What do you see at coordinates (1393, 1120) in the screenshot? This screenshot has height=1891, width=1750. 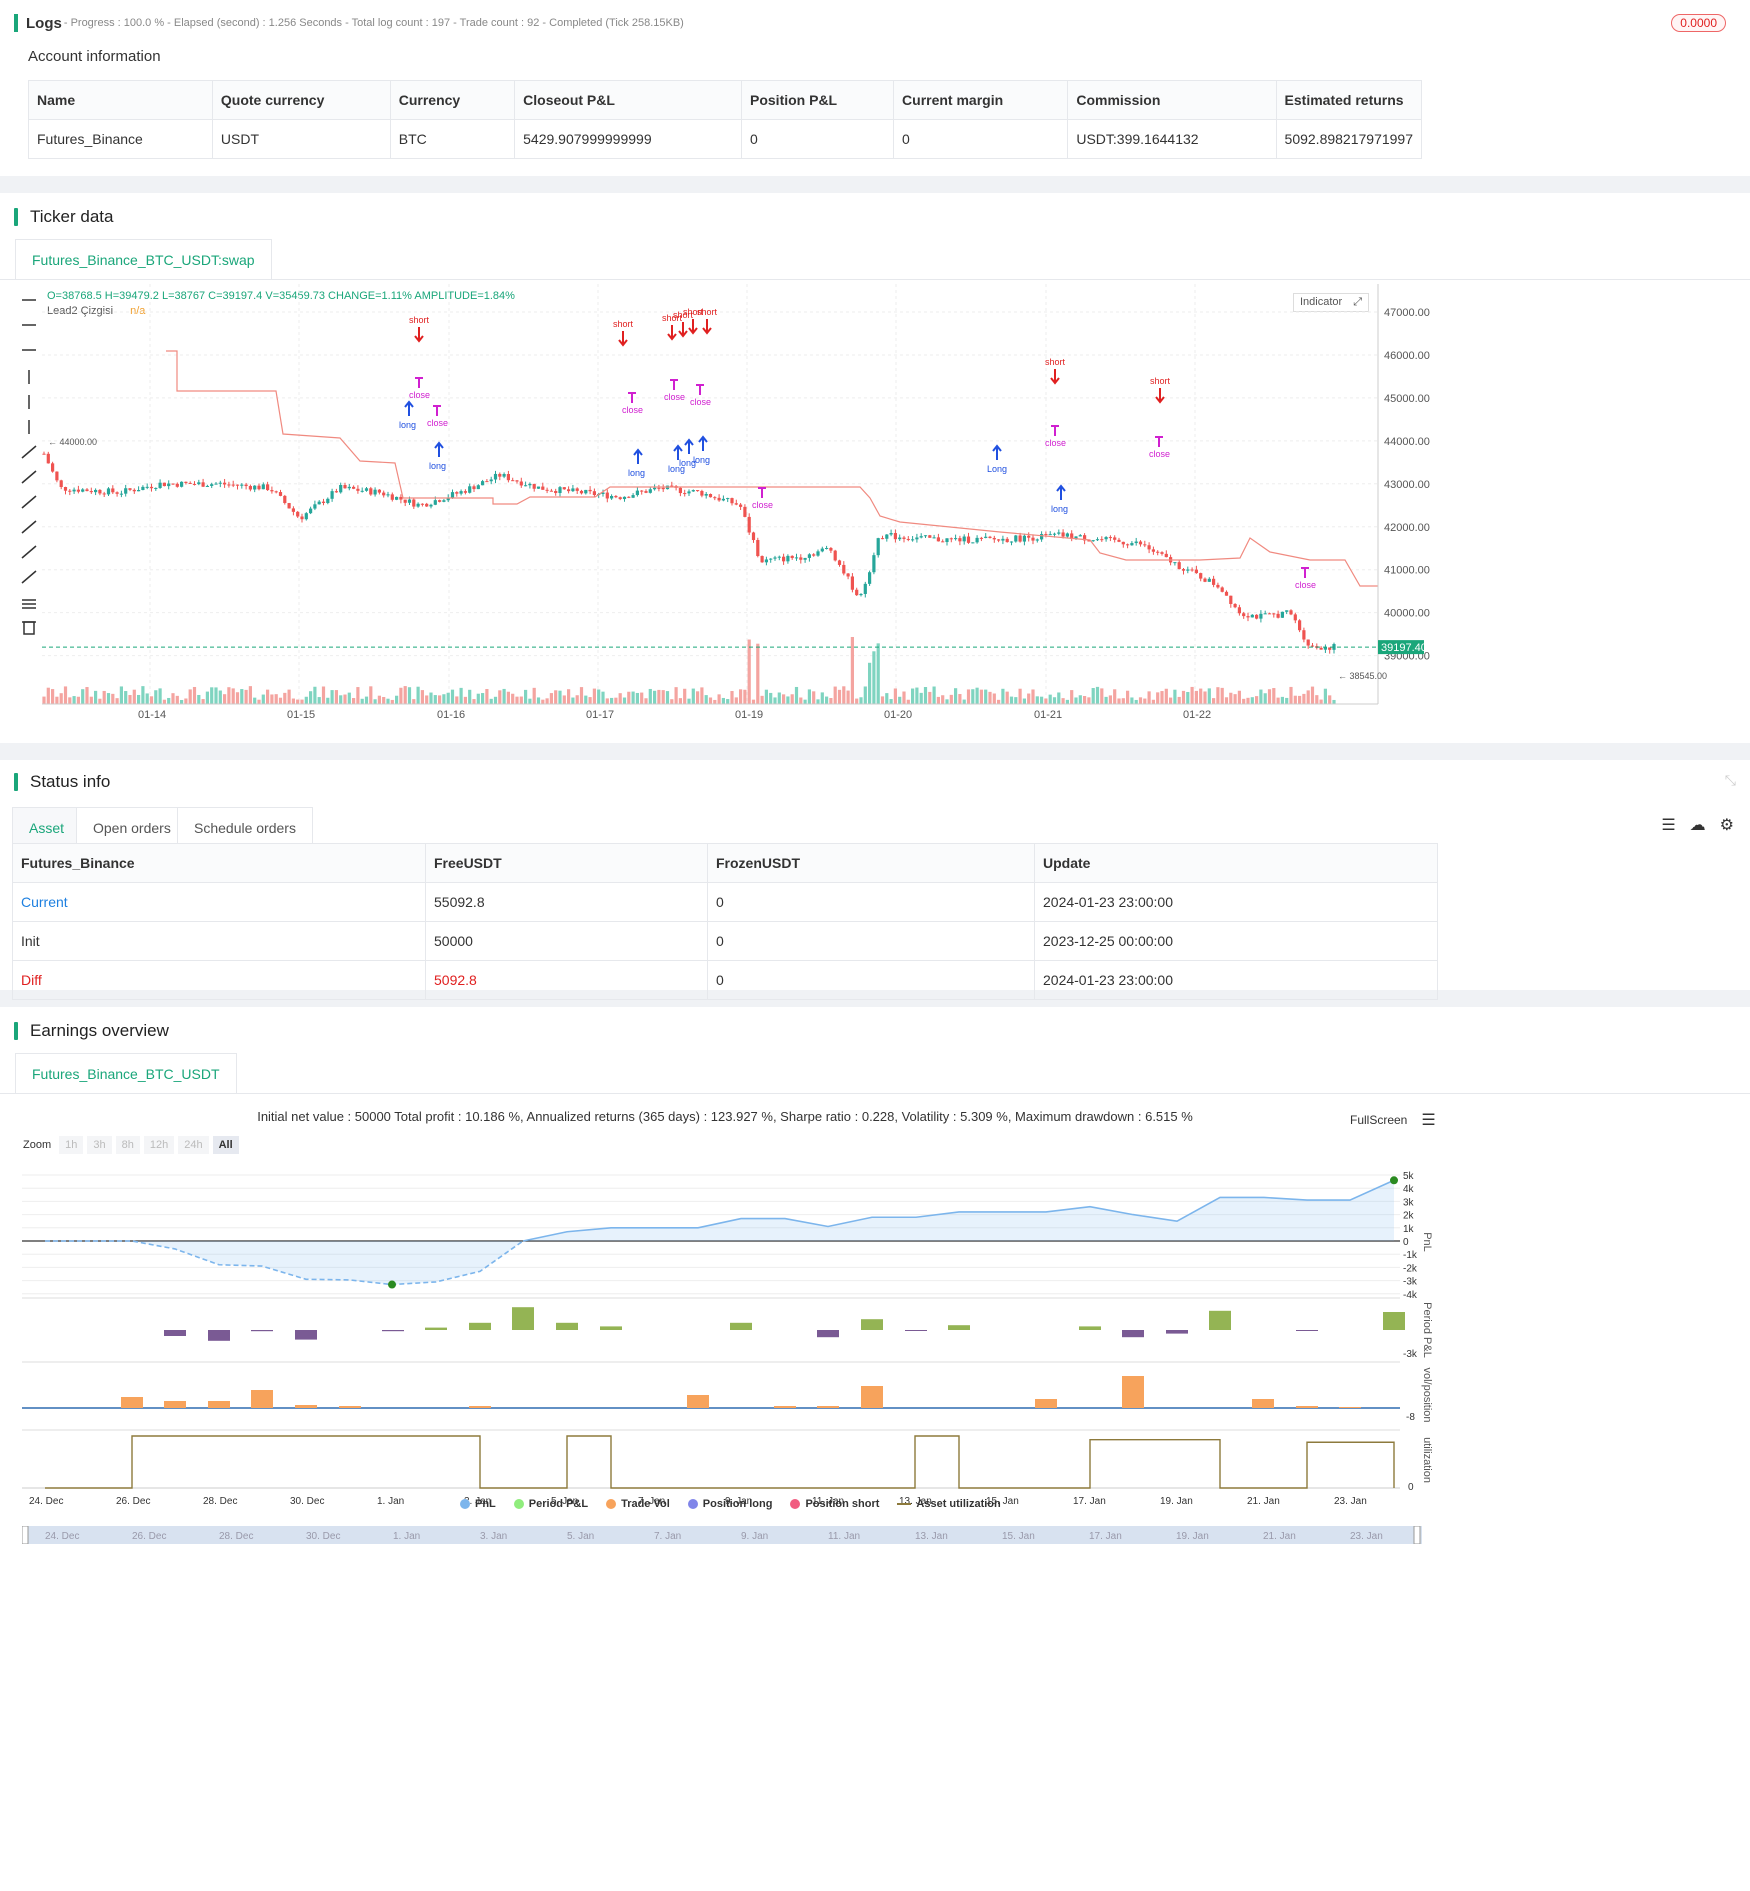 I see `fullscreen-button: FullScreen ☰` at bounding box center [1393, 1120].